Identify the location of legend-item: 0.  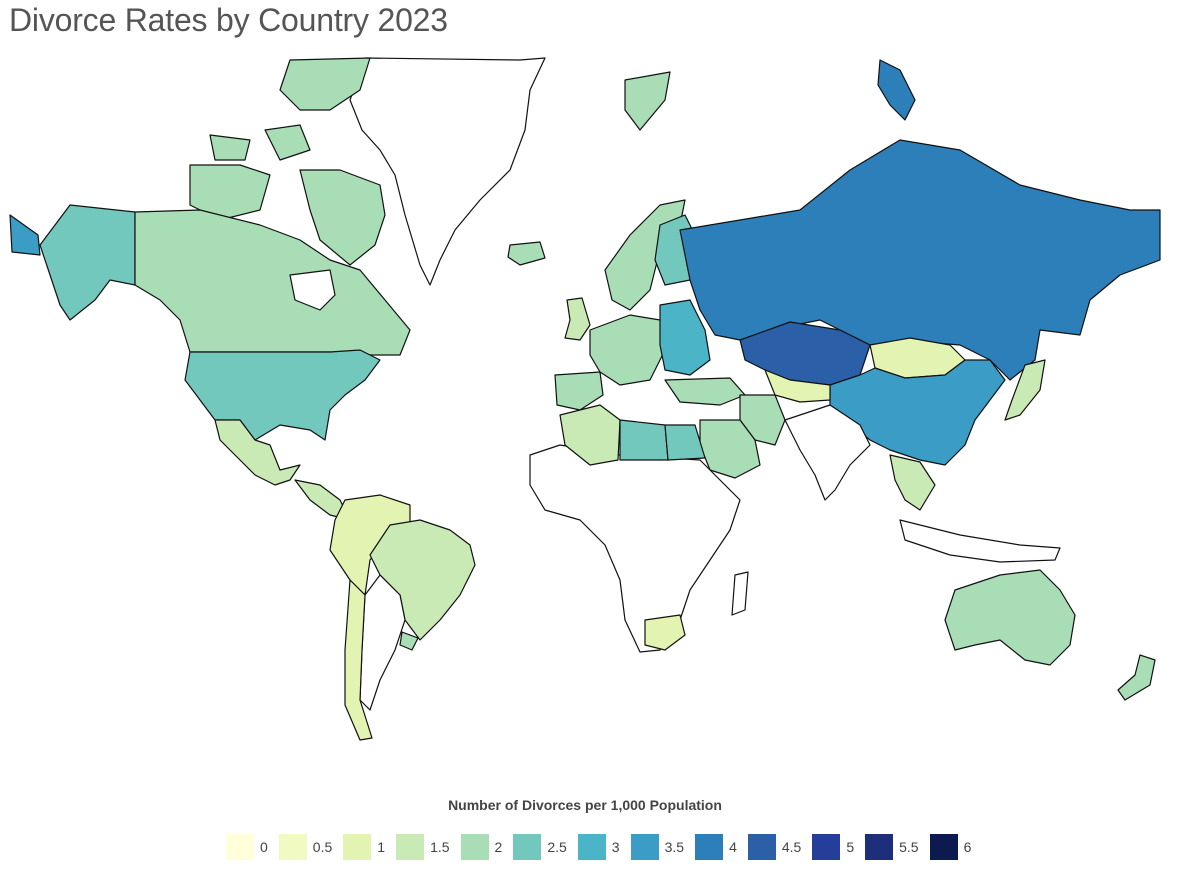
(252, 847).